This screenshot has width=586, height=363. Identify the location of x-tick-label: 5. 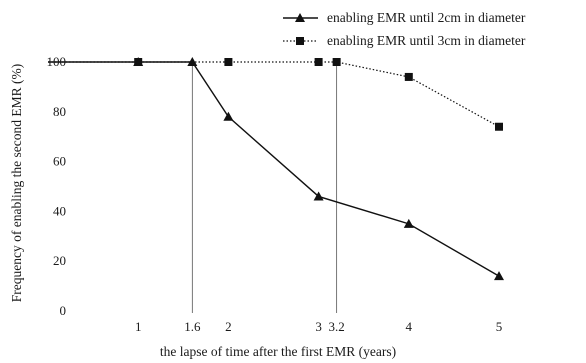
(499, 326).